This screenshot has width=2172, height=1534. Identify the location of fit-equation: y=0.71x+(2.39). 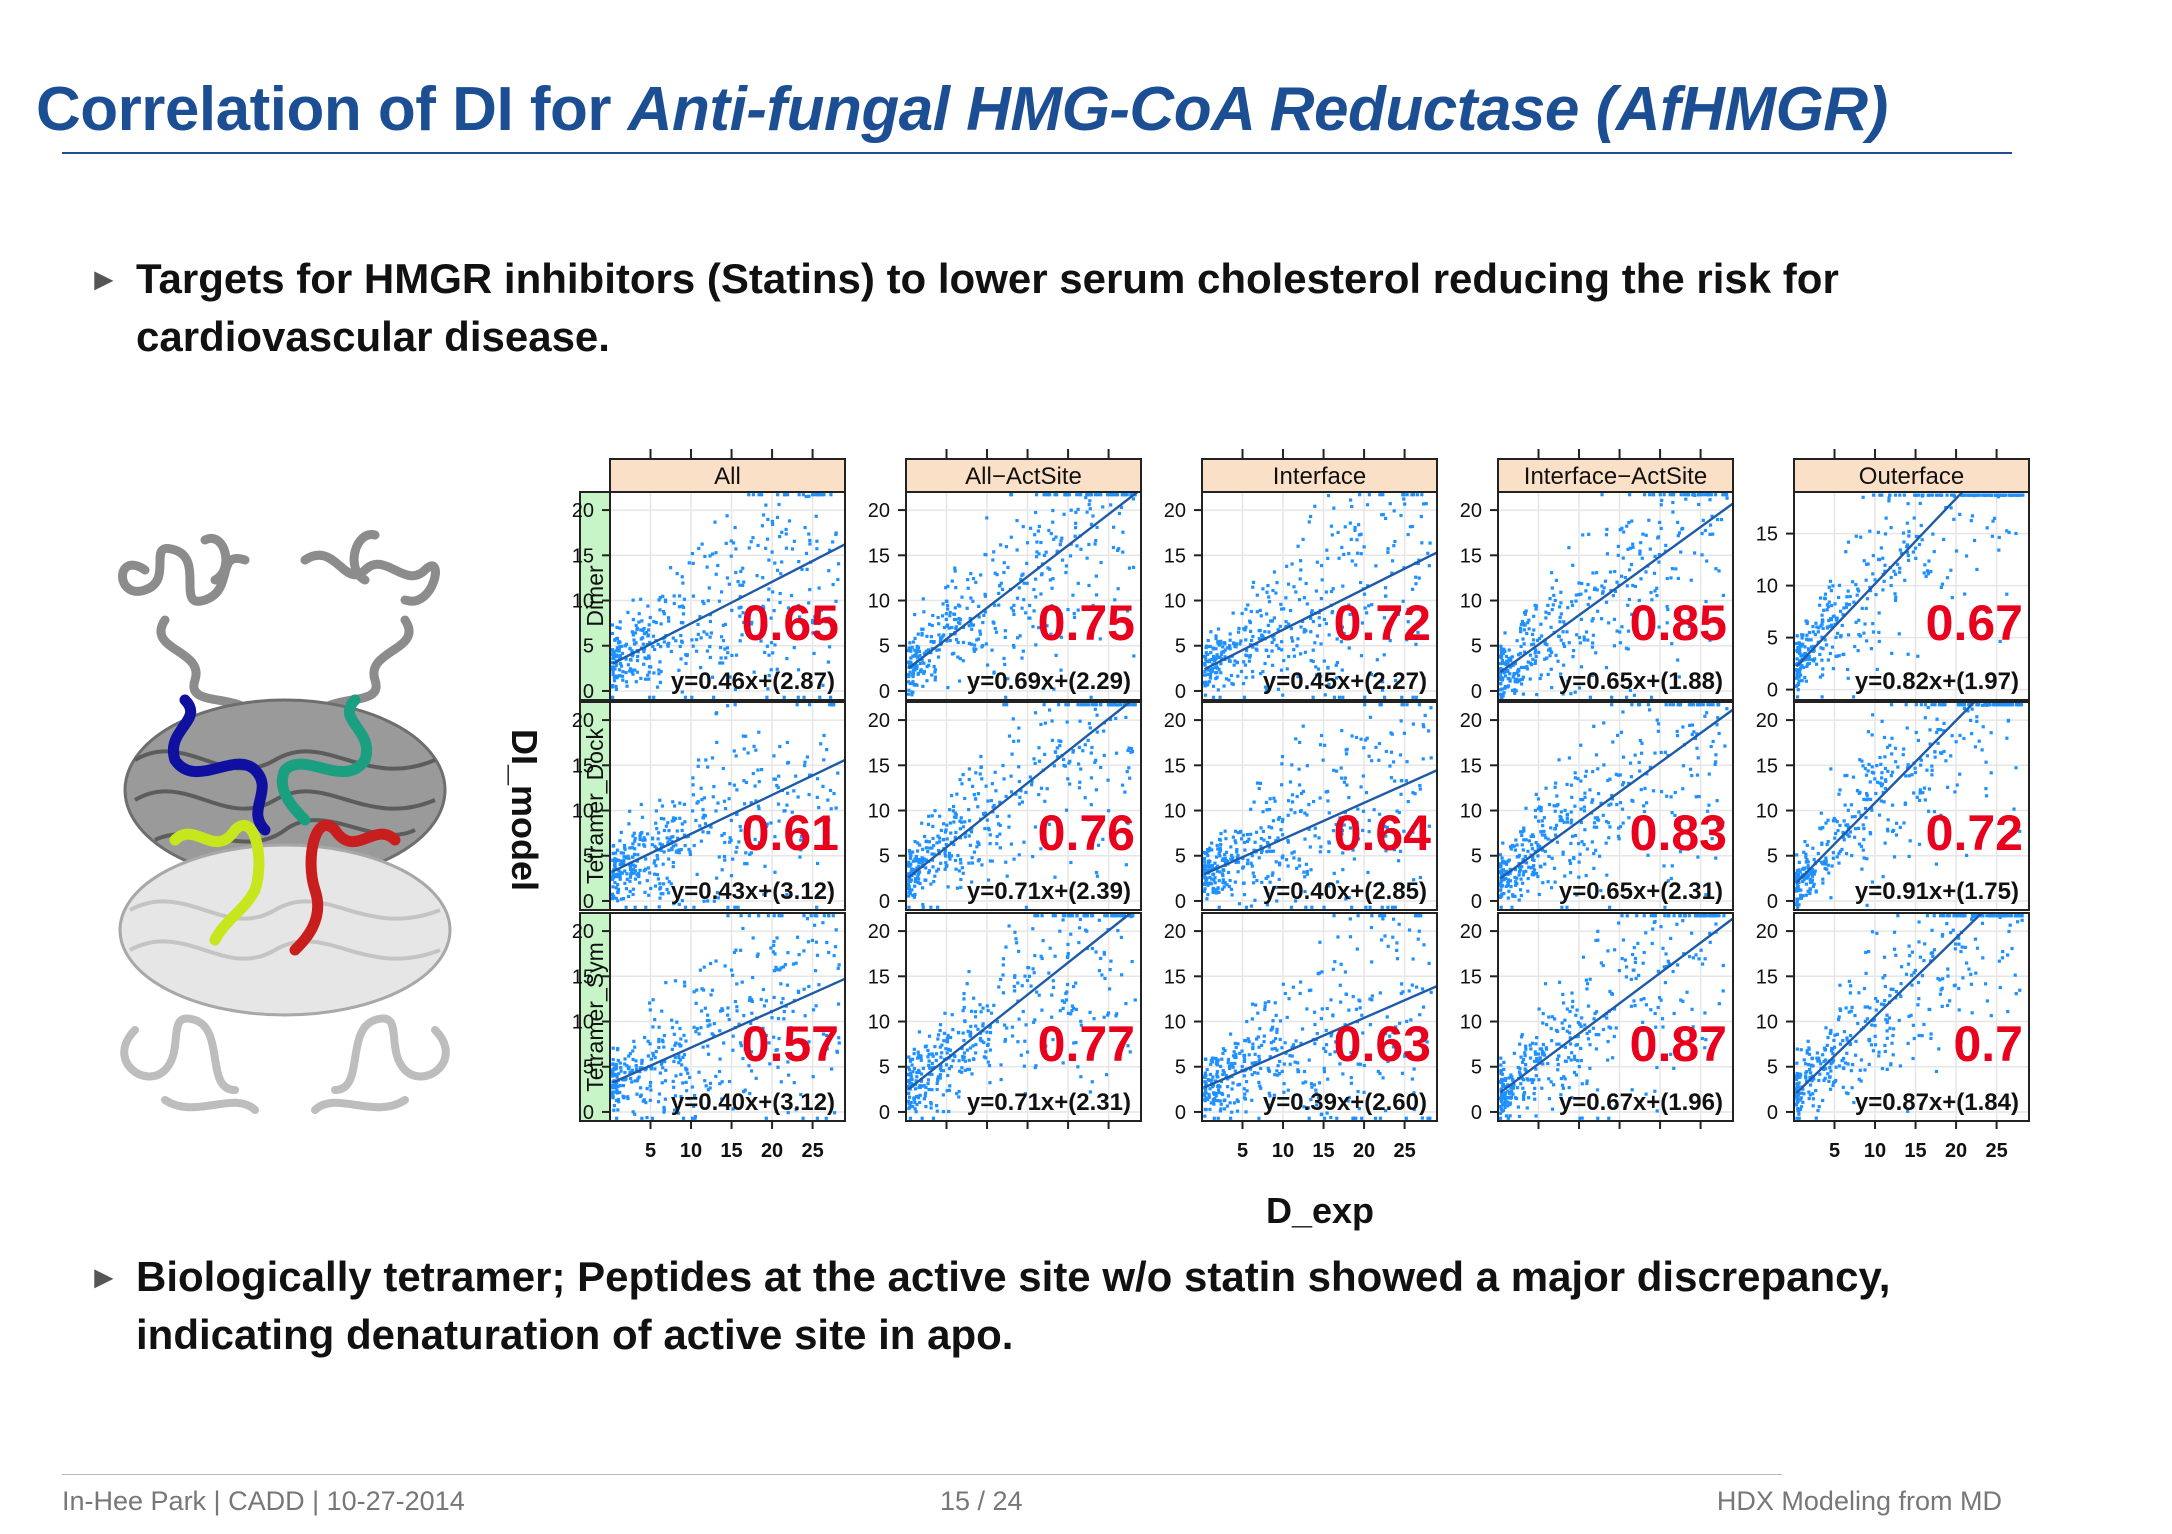
(1049, 891).